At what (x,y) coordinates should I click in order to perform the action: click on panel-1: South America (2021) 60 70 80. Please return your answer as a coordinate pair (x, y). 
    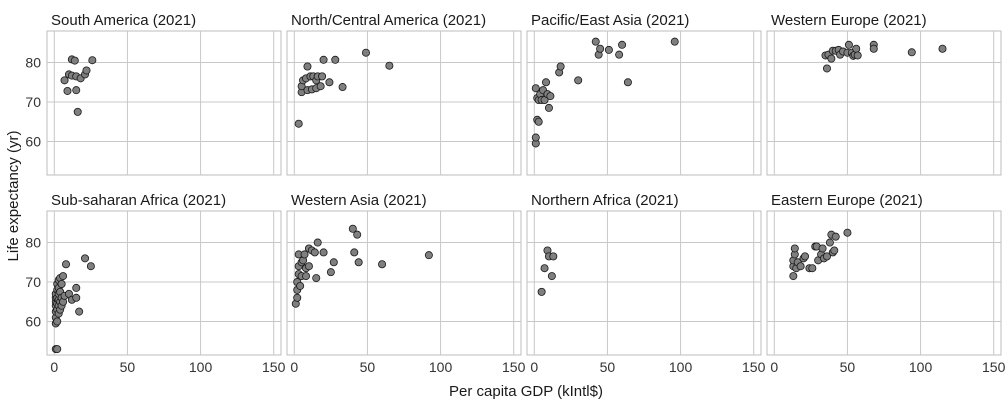
    Looking at the image, I should click on (153, 94).